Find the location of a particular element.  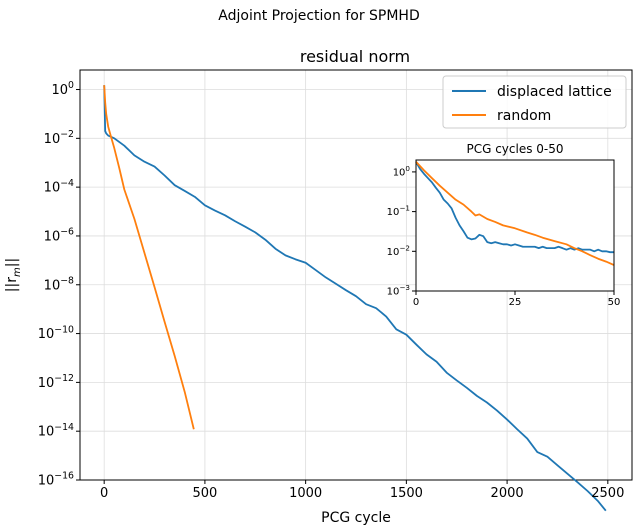

y-tick-label: 10⁻¹² is located at coordinates (56, 382).